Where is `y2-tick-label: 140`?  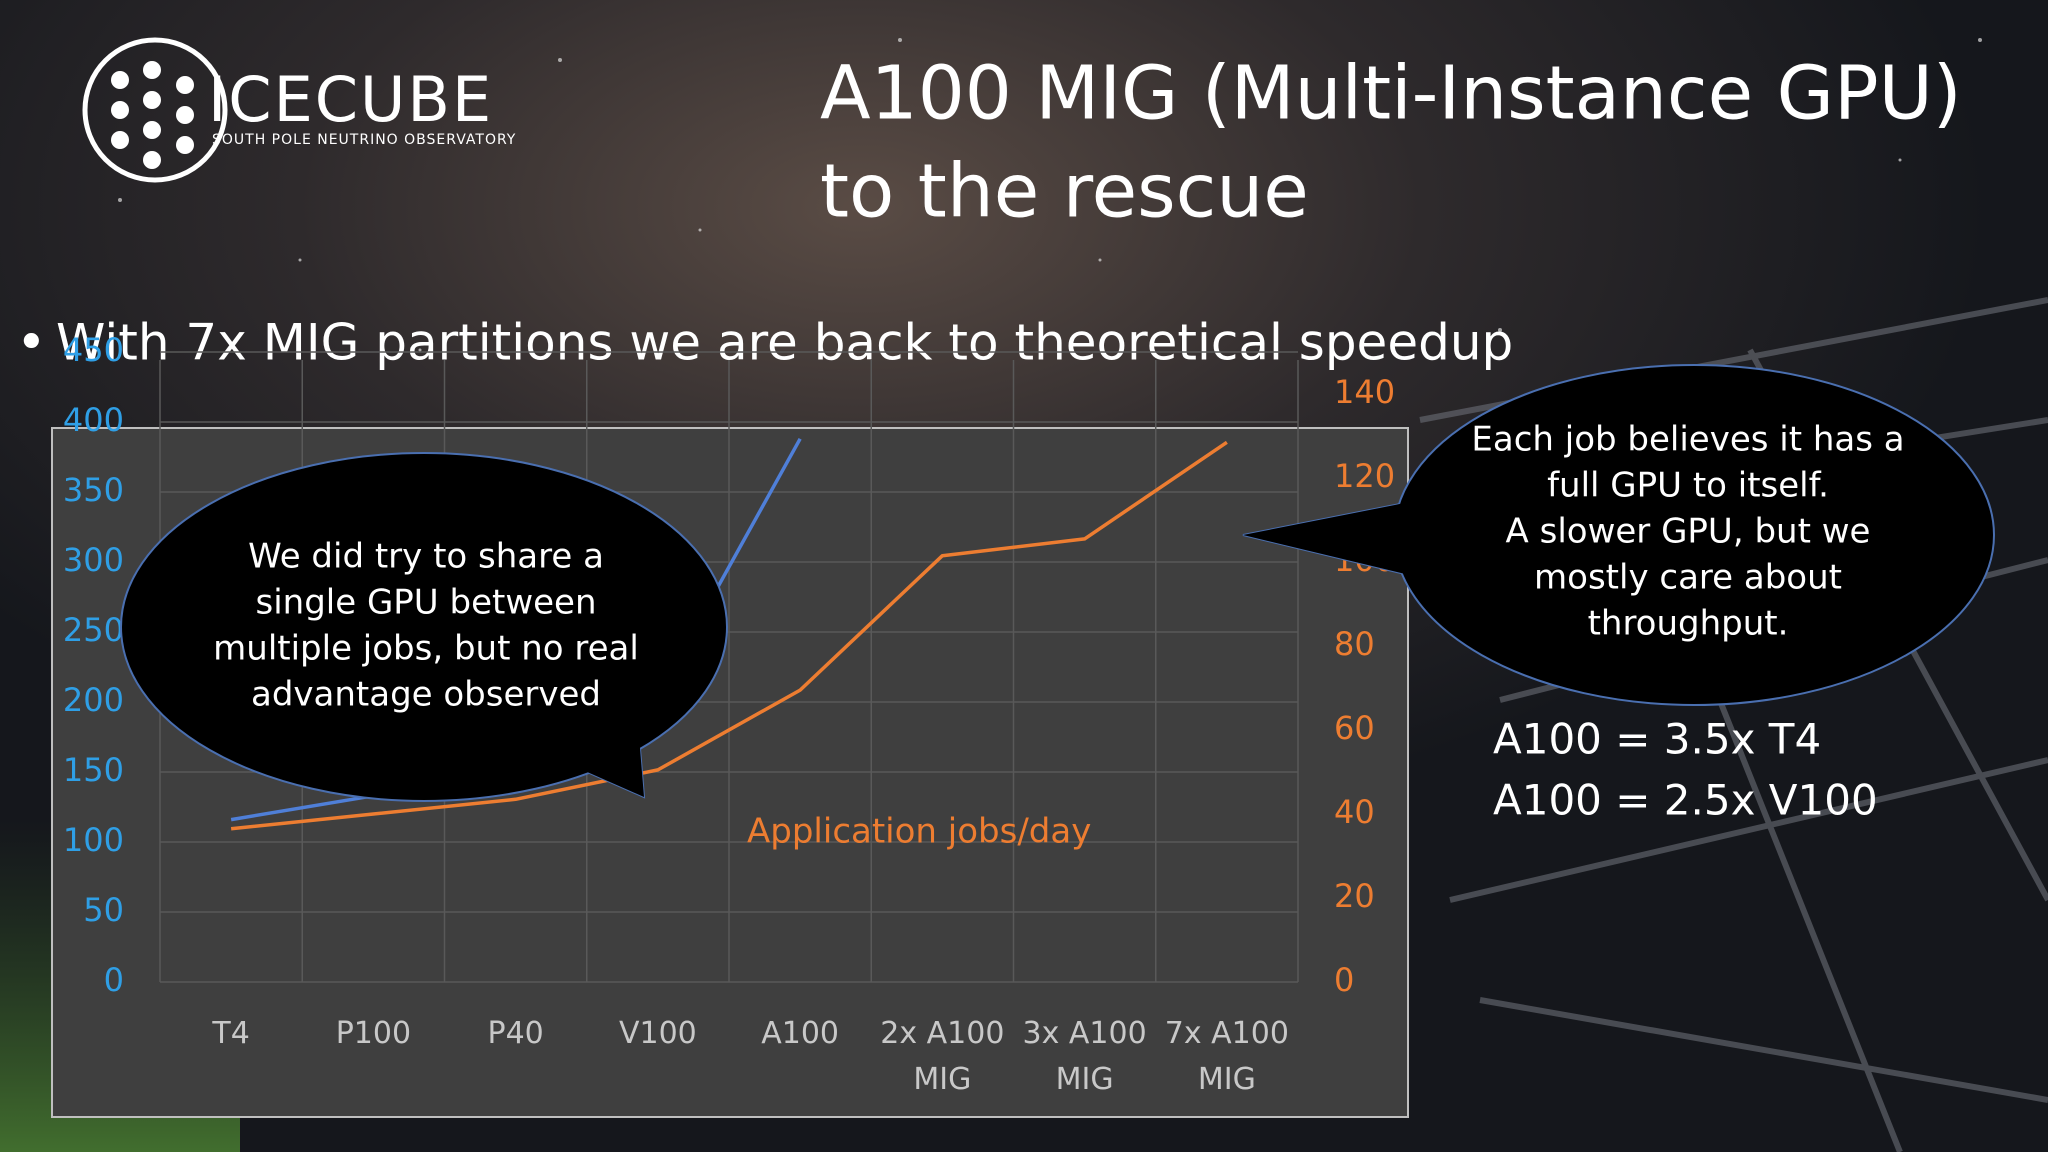 y2-tick-label: 140 is located at coordinates (1364, 392).